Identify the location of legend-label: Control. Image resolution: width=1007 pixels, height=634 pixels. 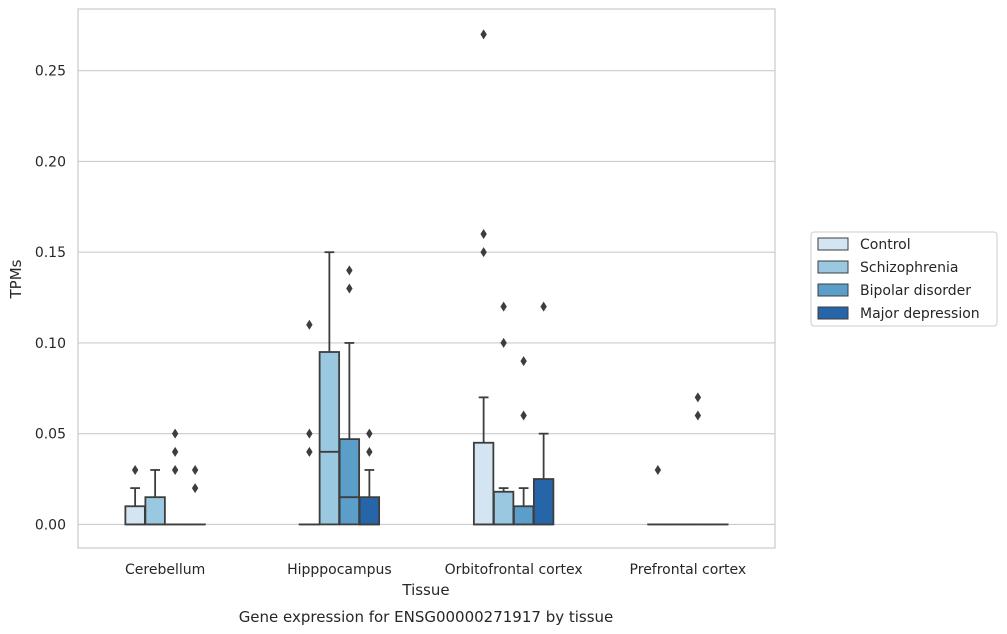
(885, 245).